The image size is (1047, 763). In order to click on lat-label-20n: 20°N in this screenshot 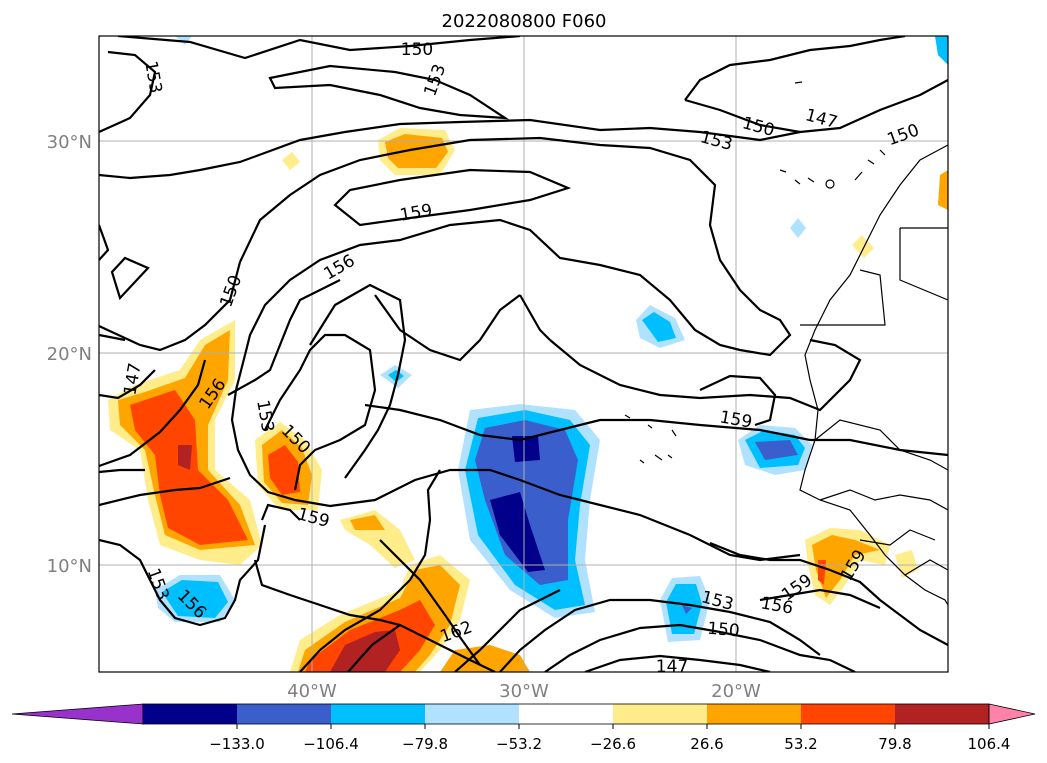, I will do `click(69, 354)`.